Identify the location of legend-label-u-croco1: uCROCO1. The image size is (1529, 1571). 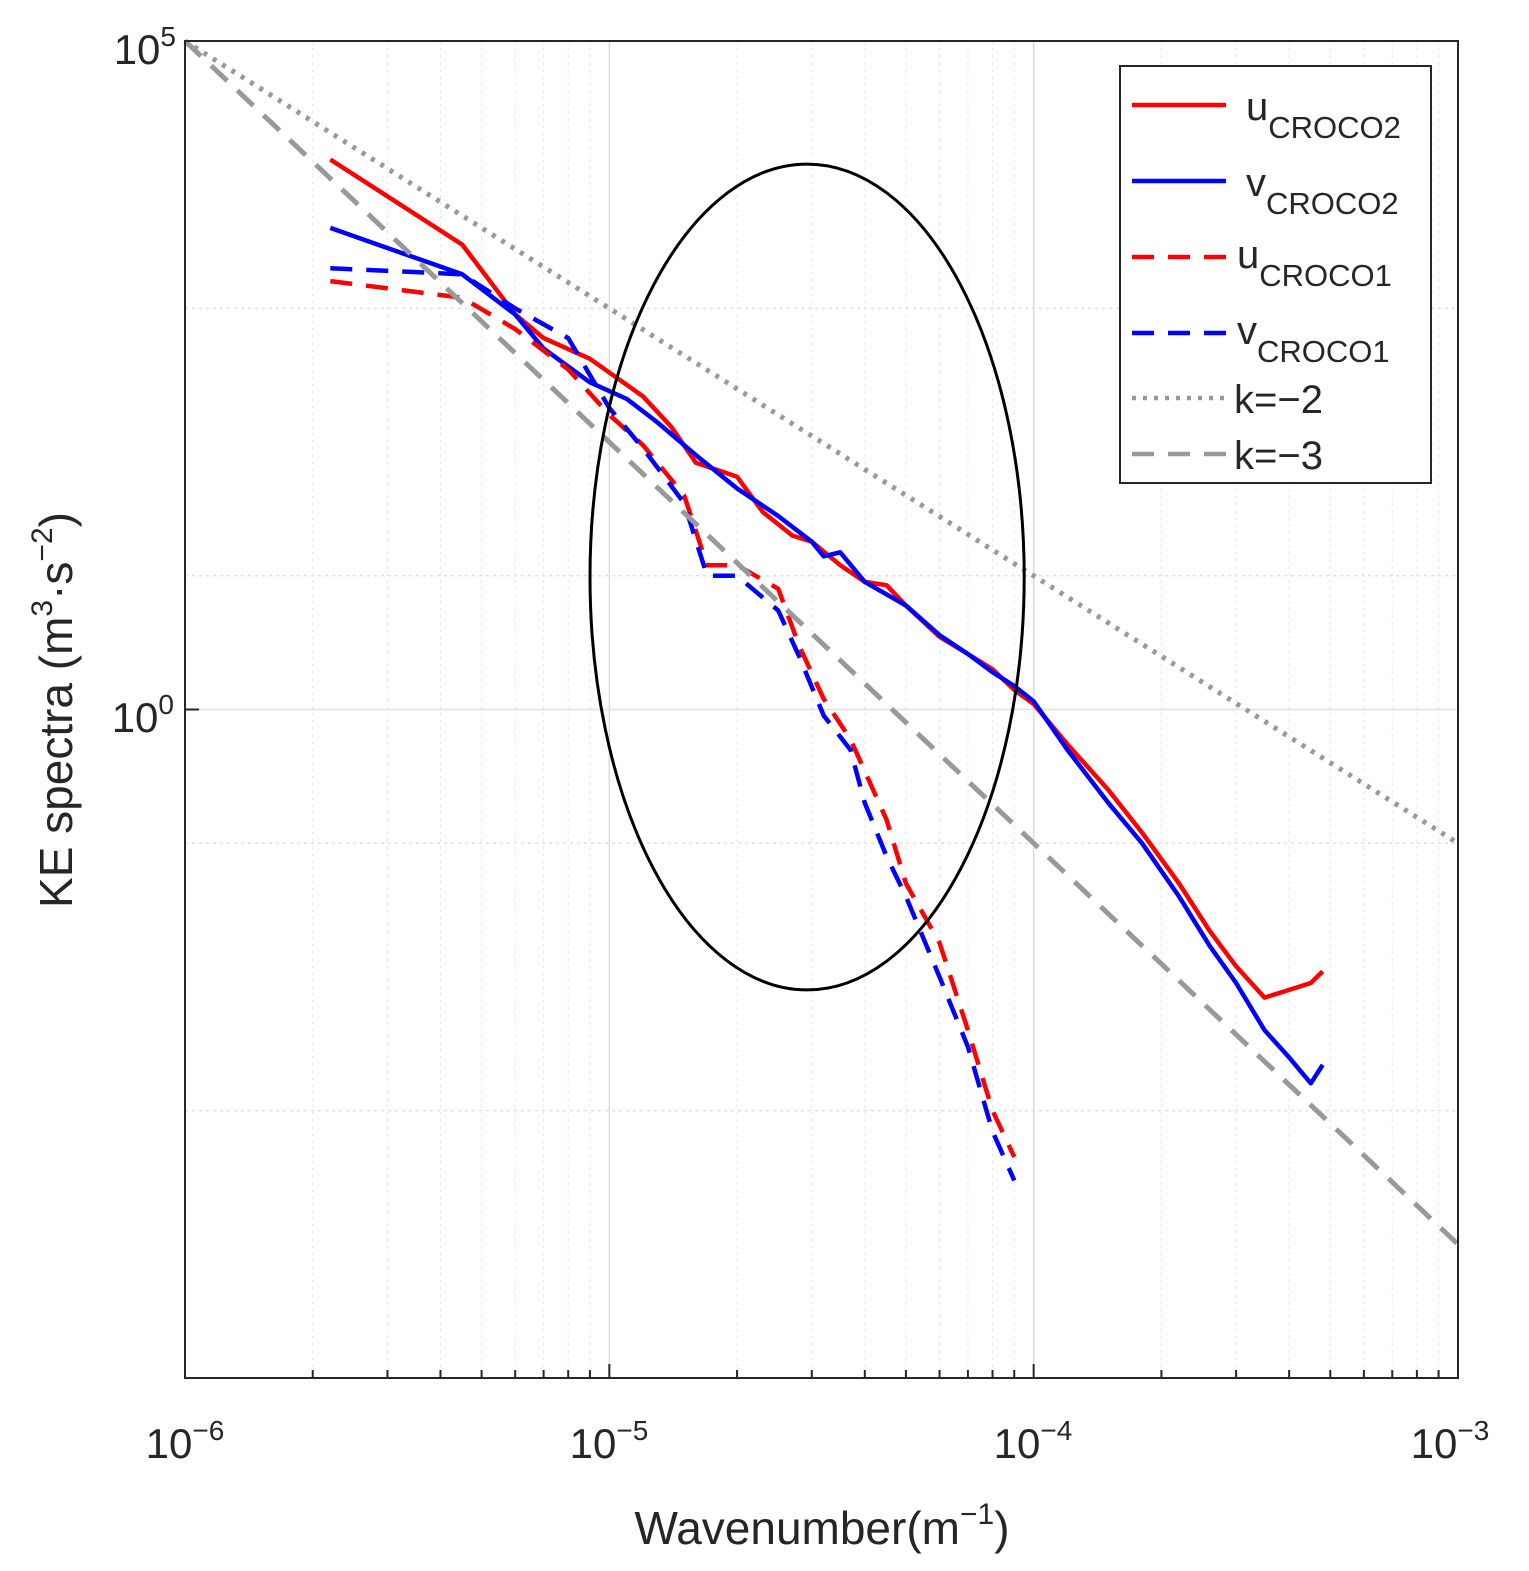
(1314, 263).